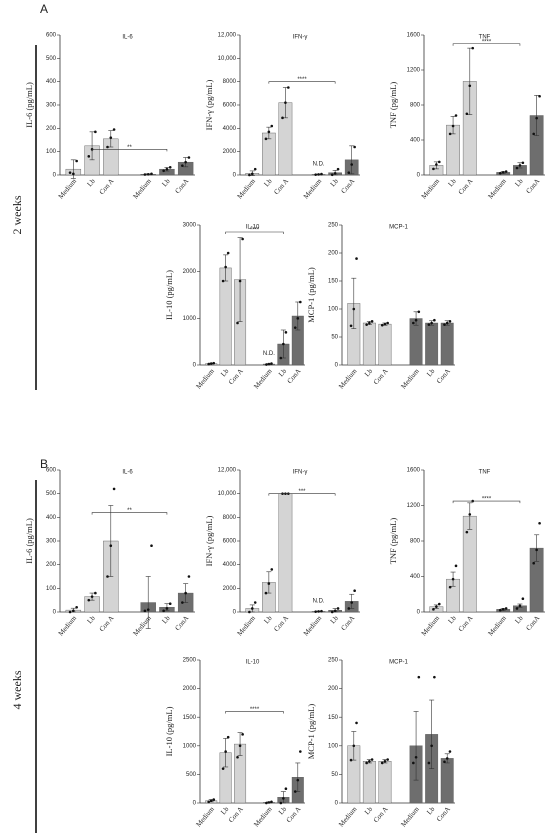  I want to click on y-tick-label: 600, so click(51, 471).